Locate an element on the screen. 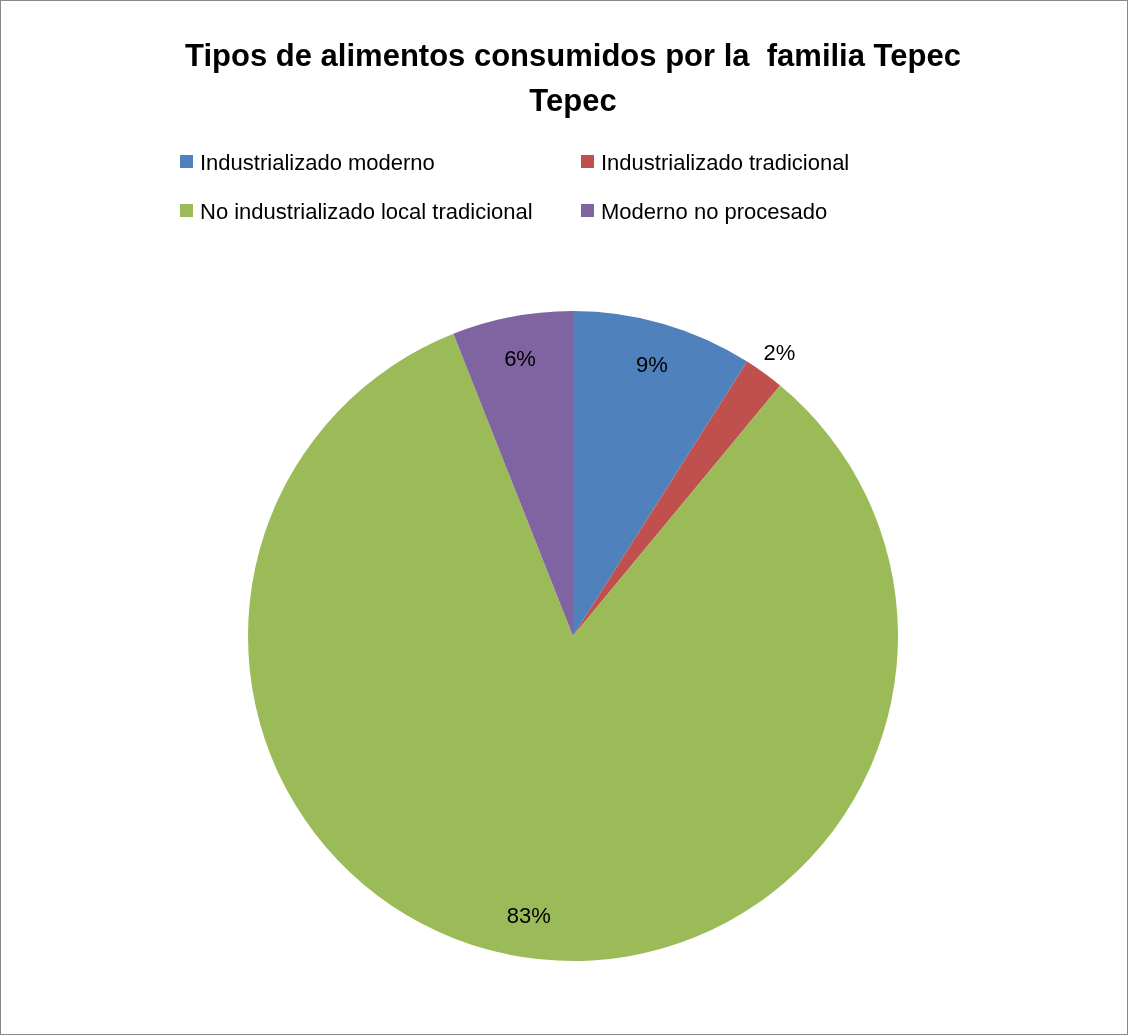 The width and height of the screenshot is (1129, 1036). data-label: 9% is located at coordinates (651, 364).